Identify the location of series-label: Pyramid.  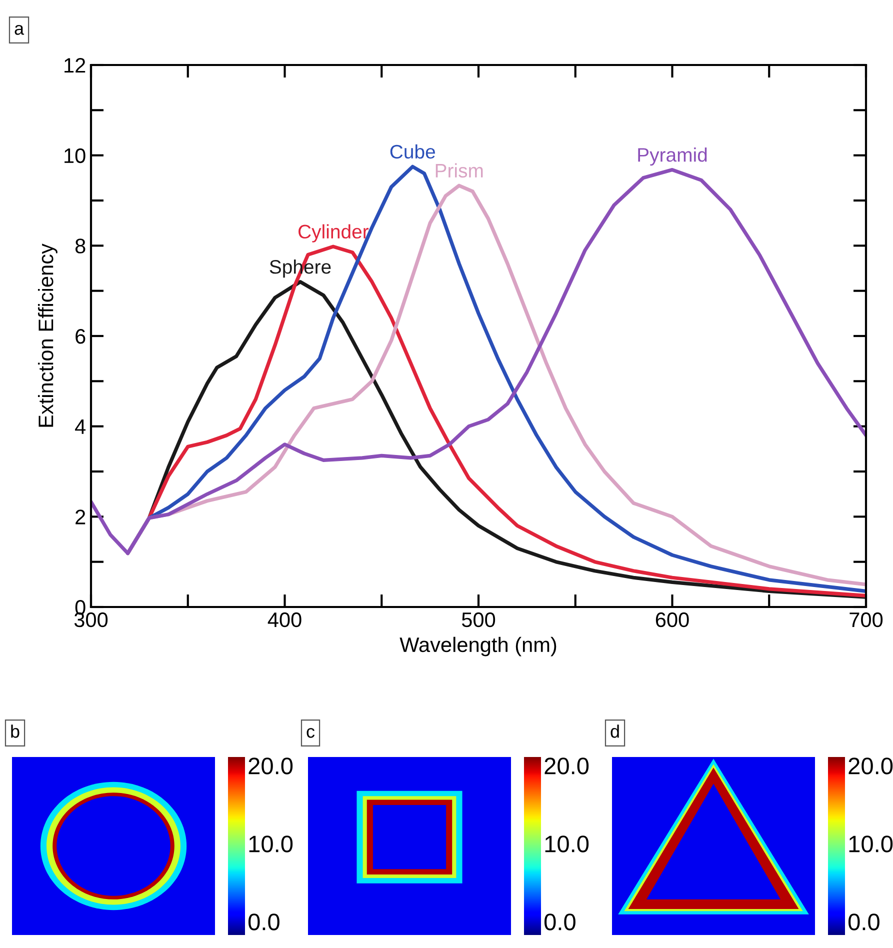
(672, 156).